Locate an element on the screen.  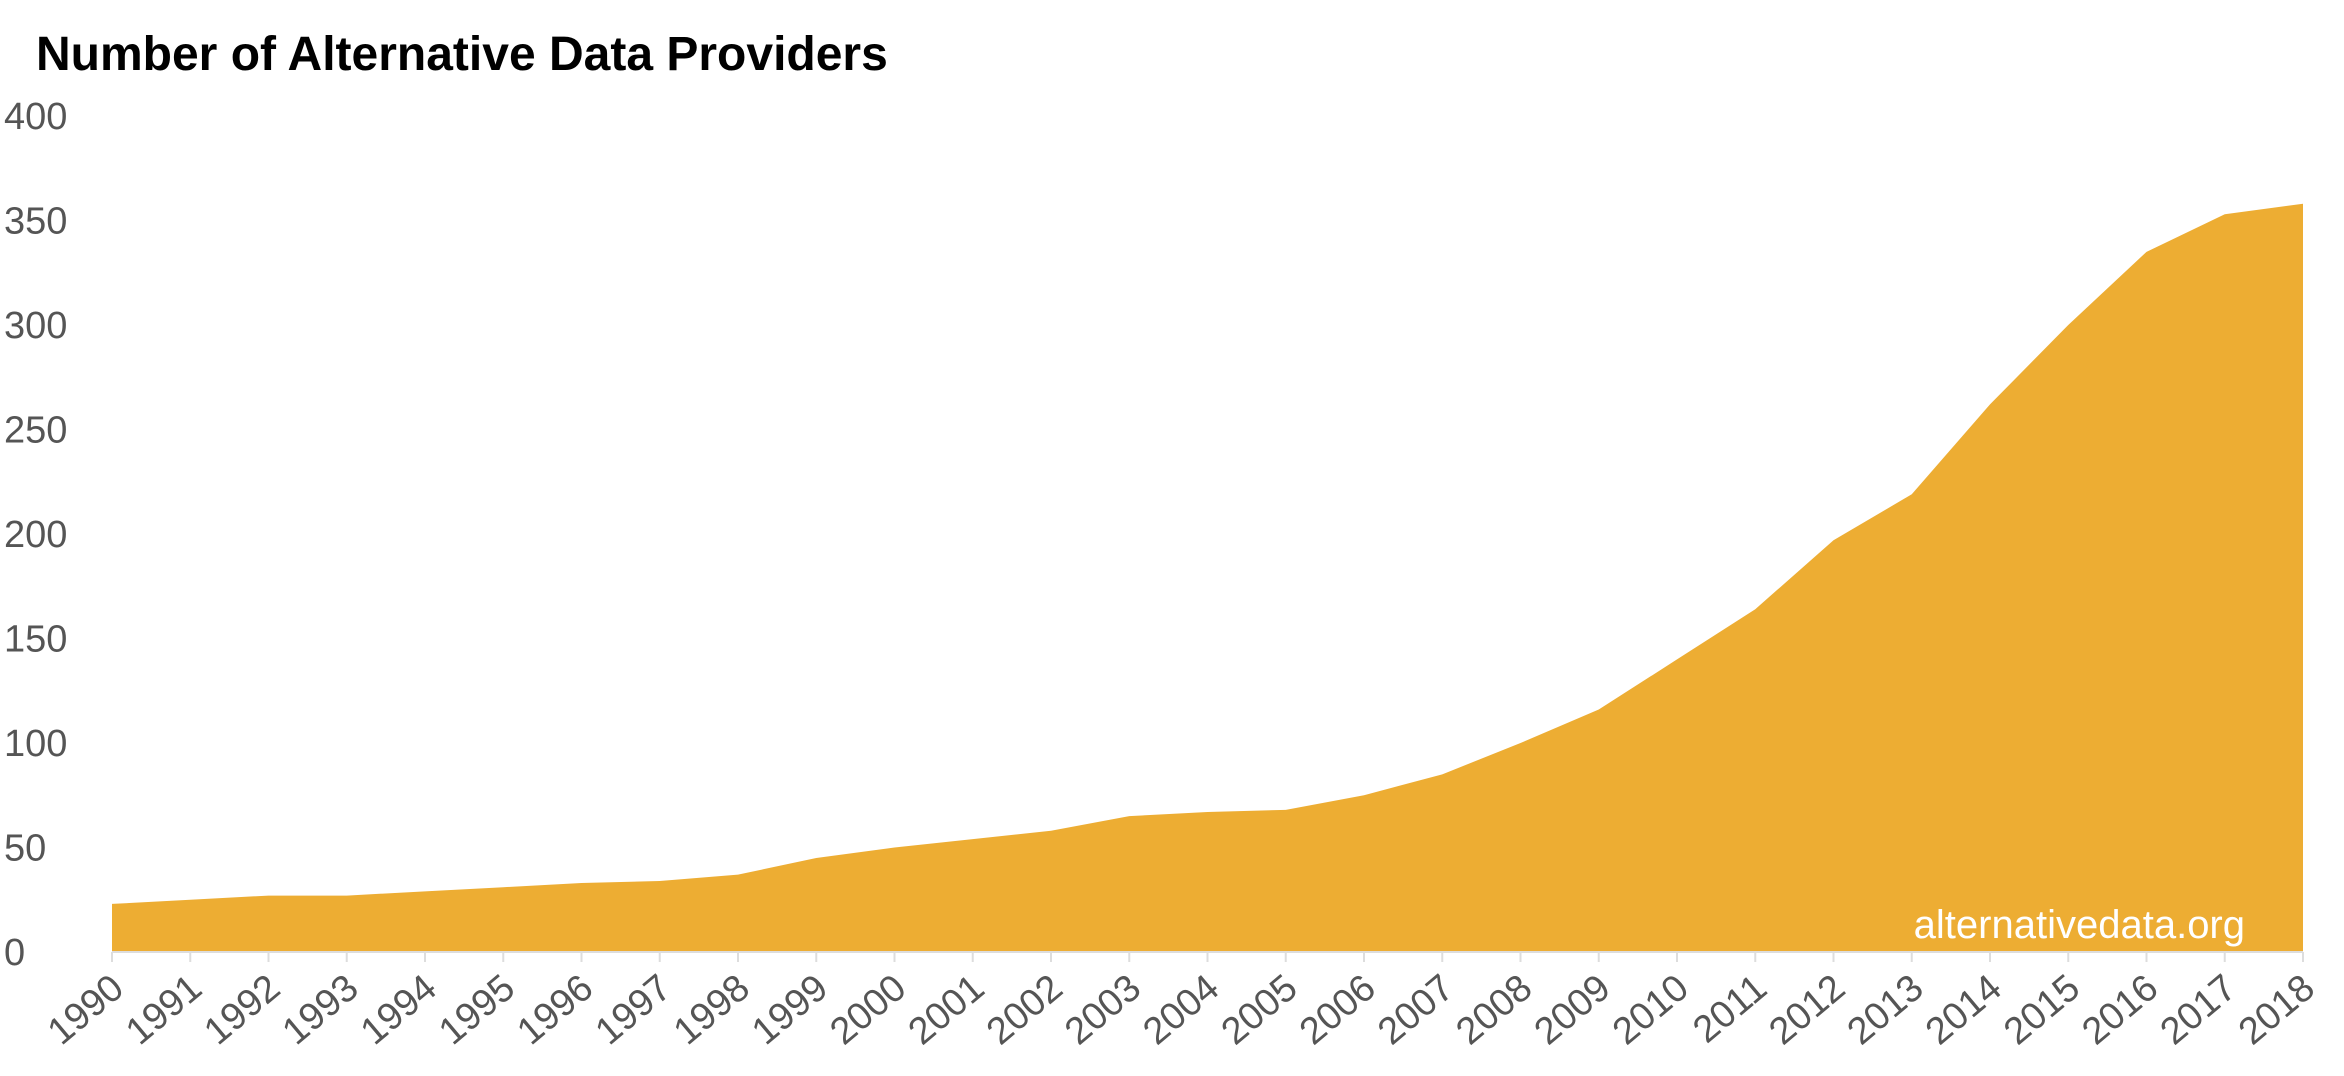
x-tick-label: 1995 is located at coordinates (477, 1010).